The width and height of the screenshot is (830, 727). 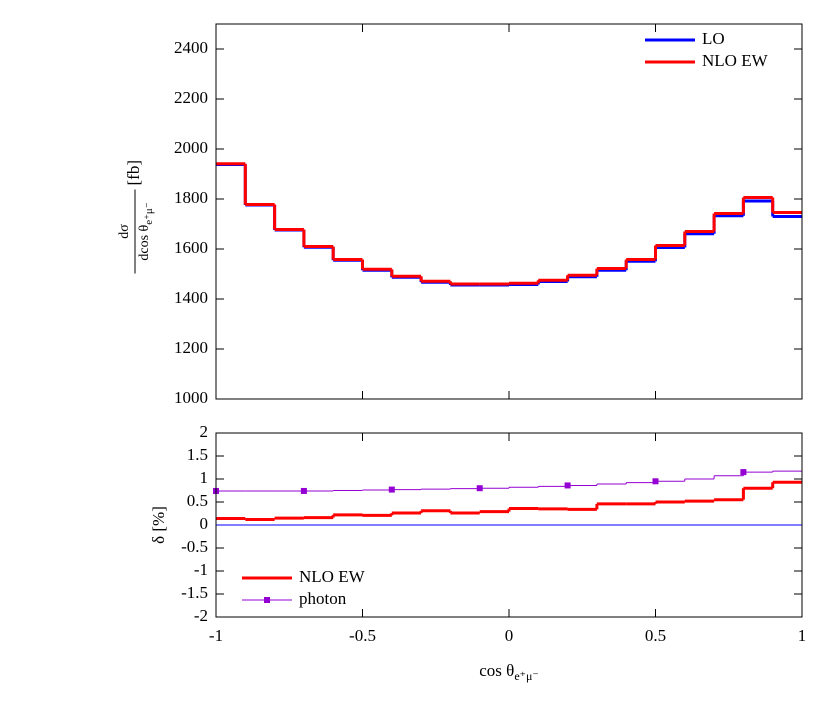 I want to click on x-tick-label: 0.5, so click(x=655, y=635).